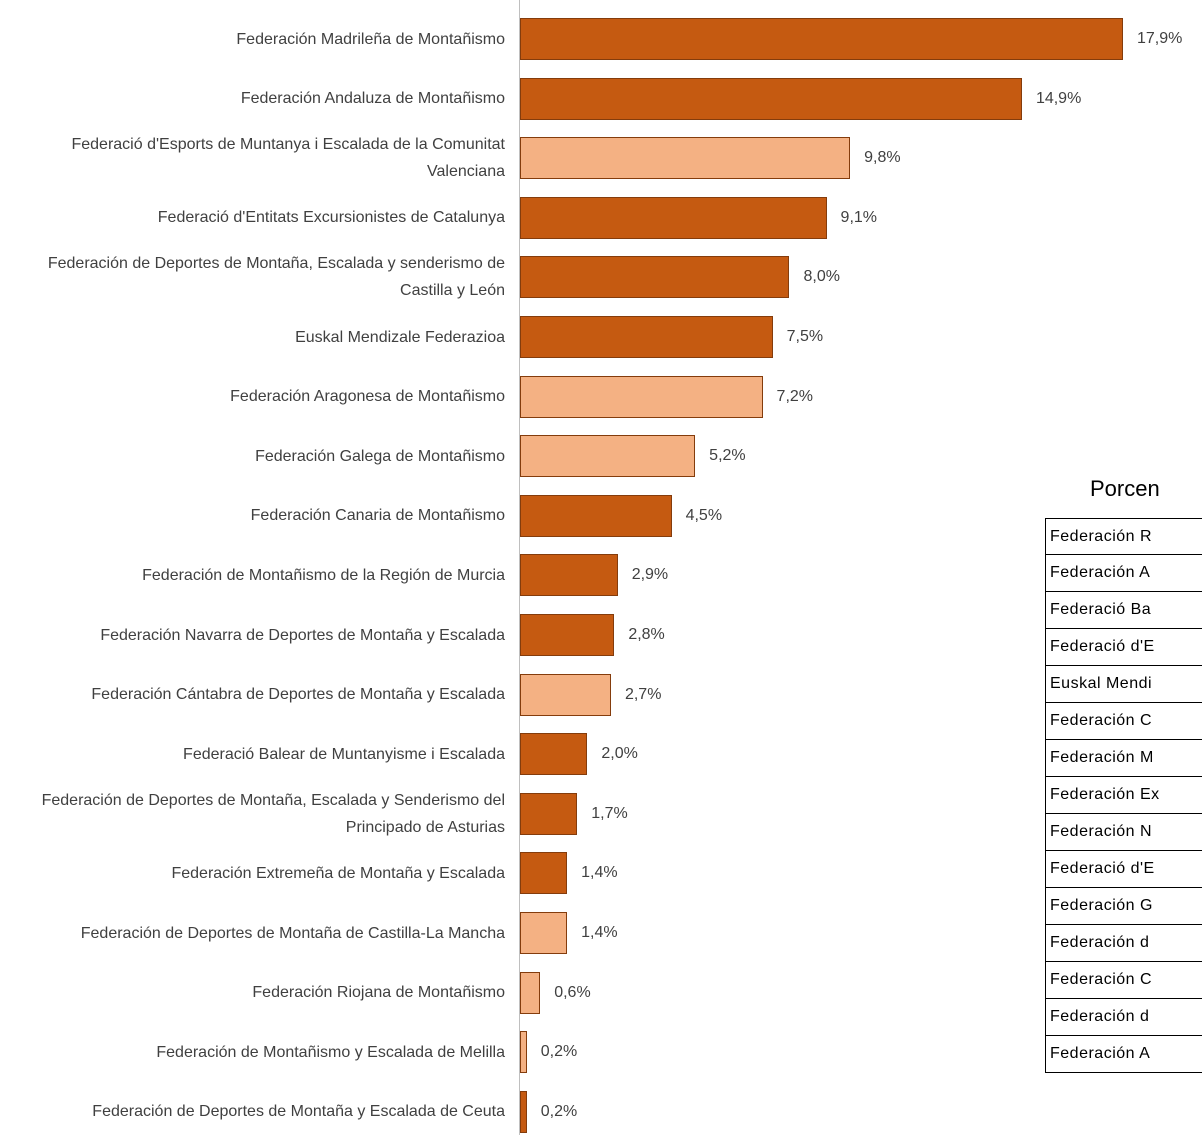 This screenshot has height=1135, width=1202. What do you see at coordinates (1125, 488) in the screenshot?
I see `table-title: Porcen` at bounding box center [1125, 488].